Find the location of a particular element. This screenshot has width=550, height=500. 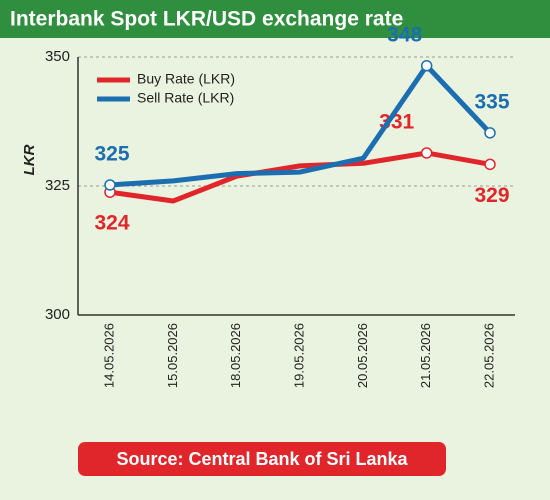

x-tick-label: 20.05.2026 is located at coordinates (362, 355).